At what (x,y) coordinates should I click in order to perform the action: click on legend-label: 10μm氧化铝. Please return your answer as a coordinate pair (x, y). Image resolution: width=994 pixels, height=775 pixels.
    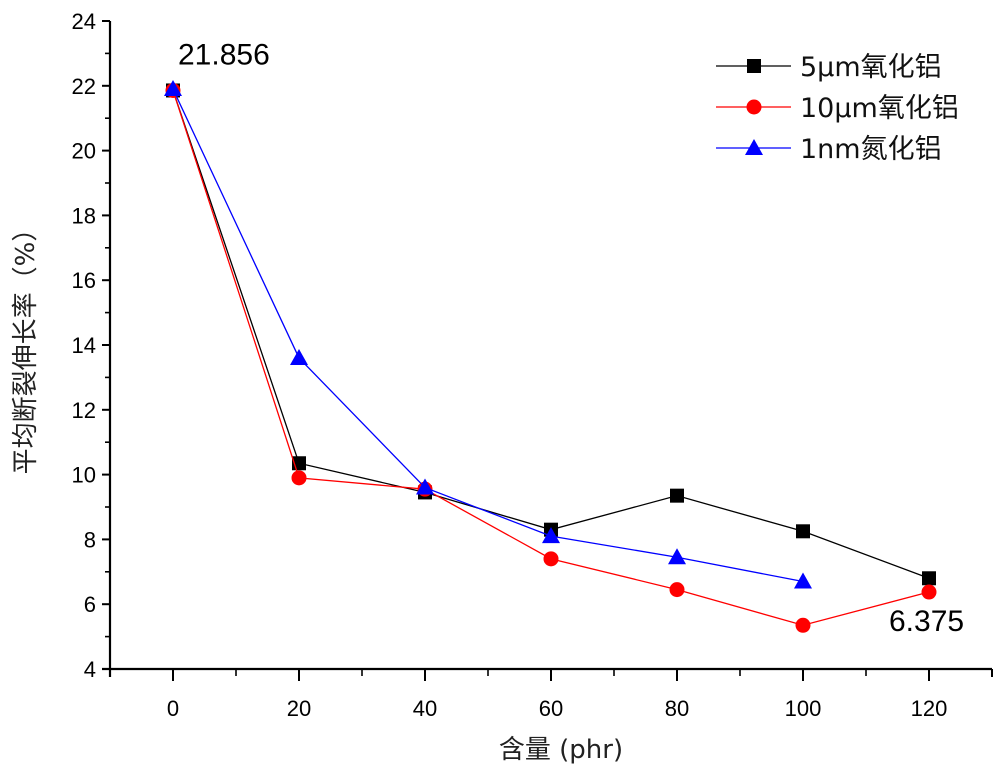
    Looking at the image, I should click on (879, 108).